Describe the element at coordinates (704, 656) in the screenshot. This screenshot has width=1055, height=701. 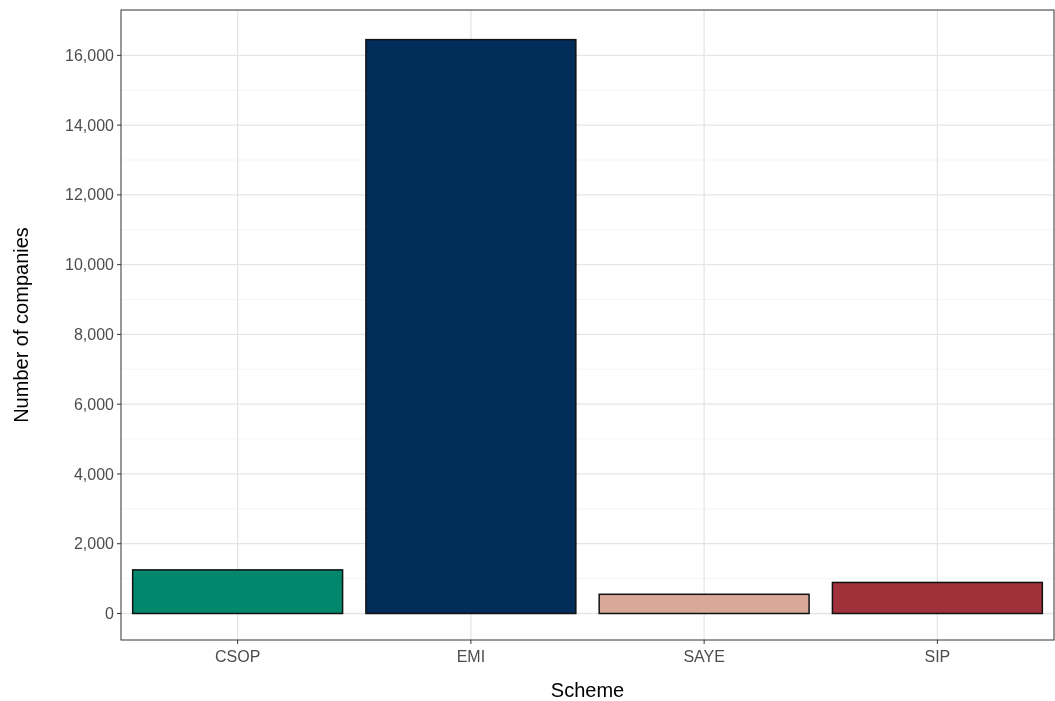
I see `x-tick-label: SAYE` at that location.